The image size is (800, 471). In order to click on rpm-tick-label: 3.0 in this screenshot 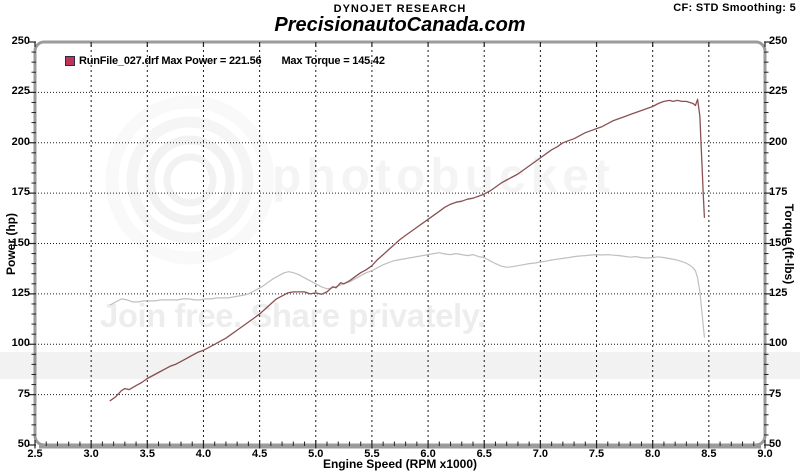, I will do `click(91, 454)`.